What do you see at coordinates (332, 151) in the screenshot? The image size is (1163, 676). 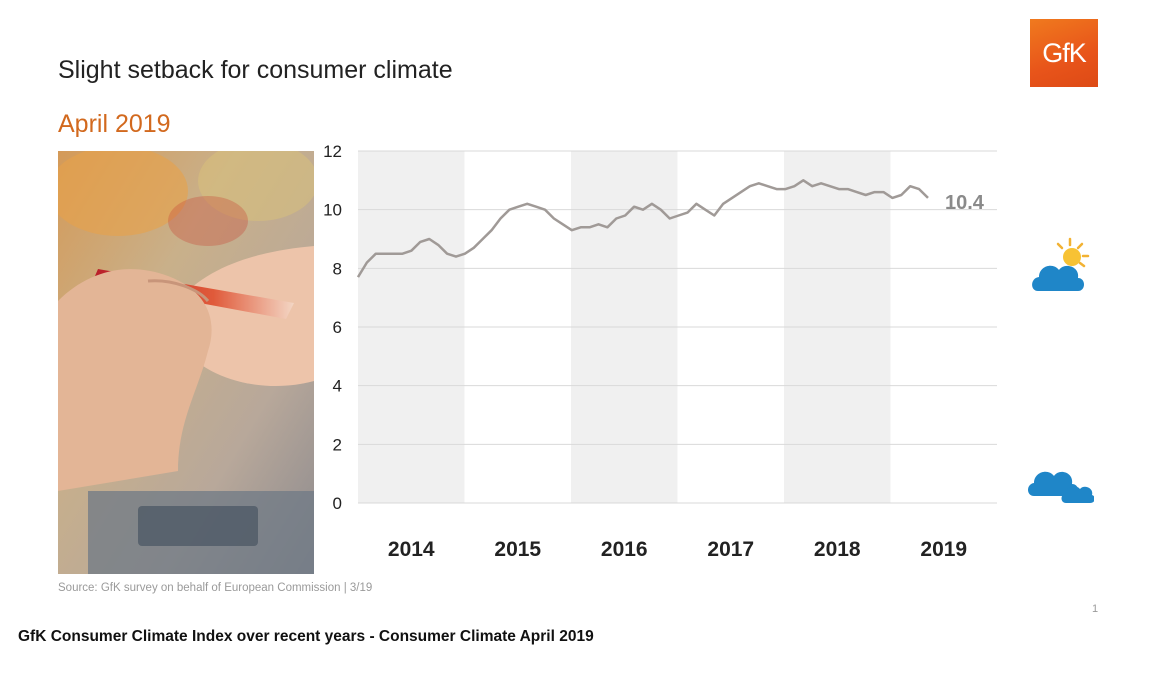 I see `y-tick-label-12: 12` at bounding box center [332, 151].